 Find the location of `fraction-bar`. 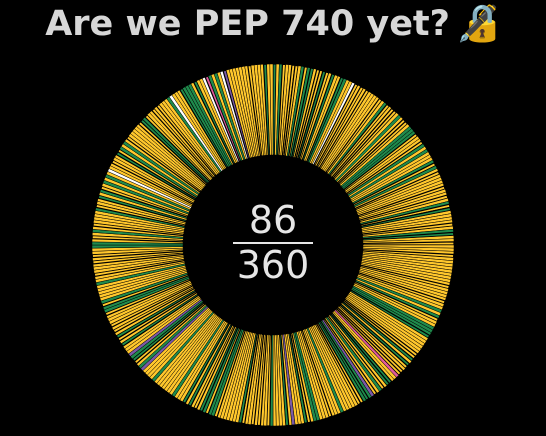

fraction-bar is located at coordinates (273, 243).